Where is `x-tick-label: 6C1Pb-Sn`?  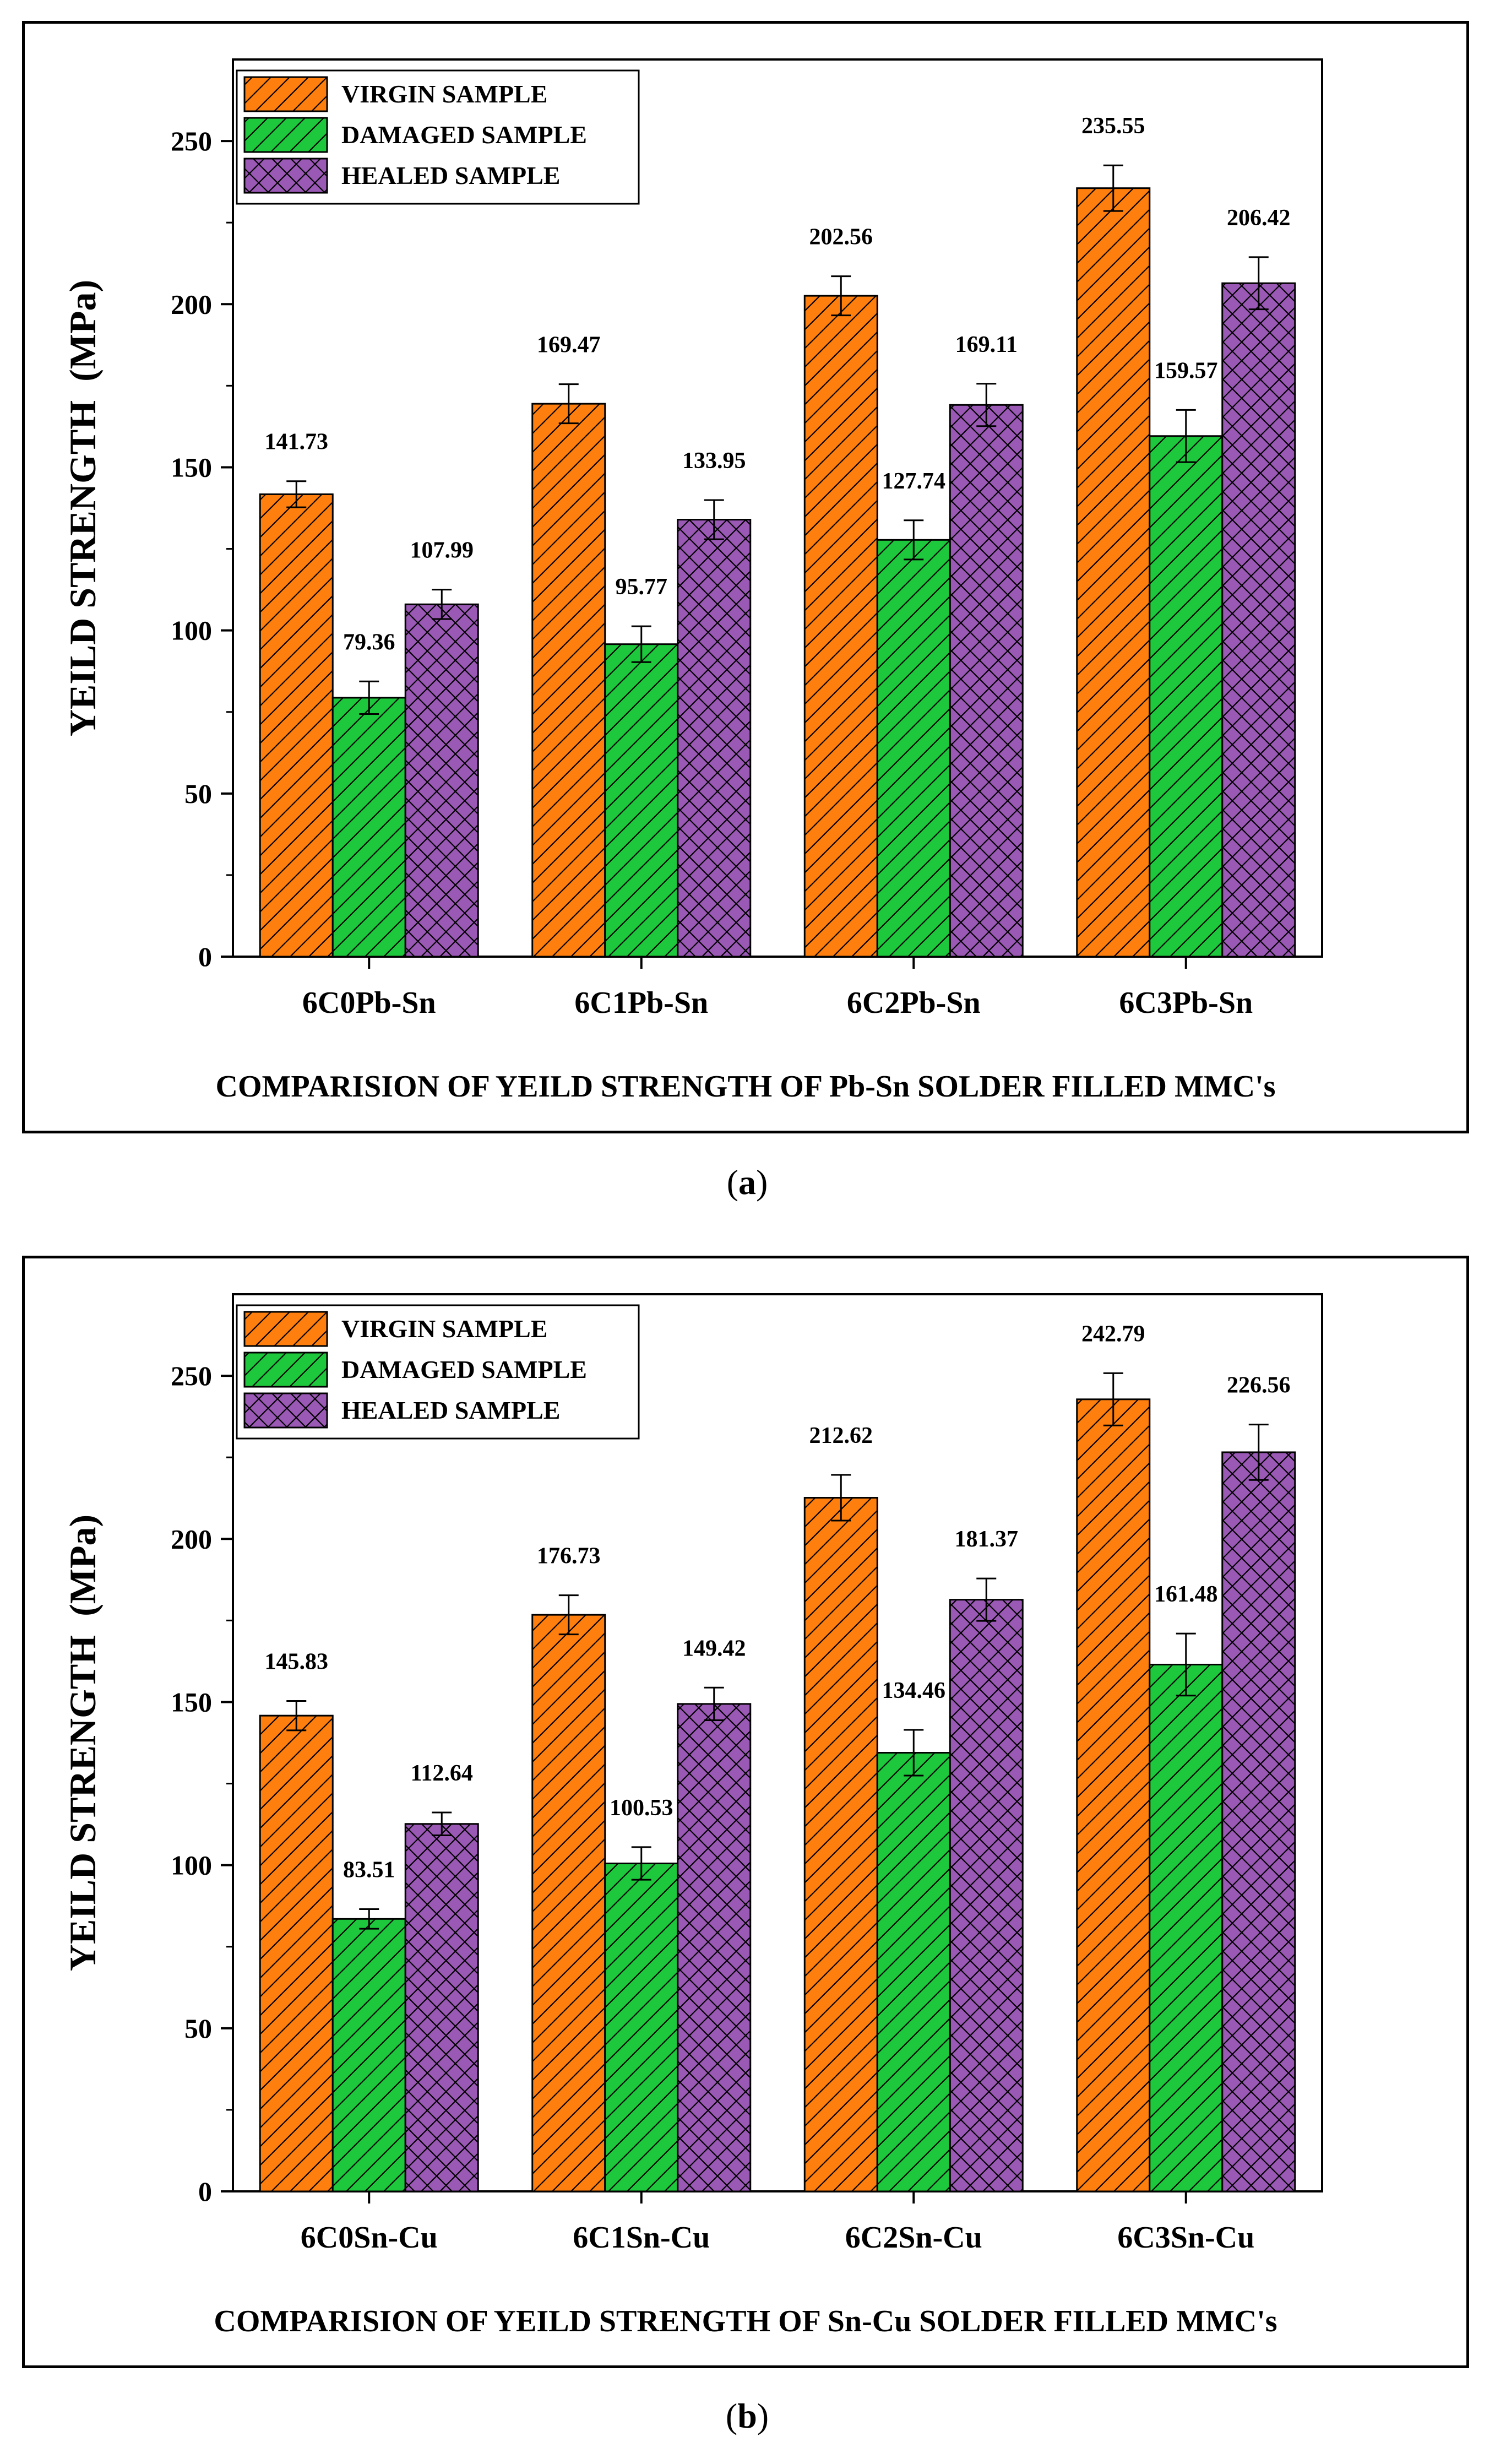 x-tick-label: 6C1Pb-Sn is located at coordinates (641, 1003).